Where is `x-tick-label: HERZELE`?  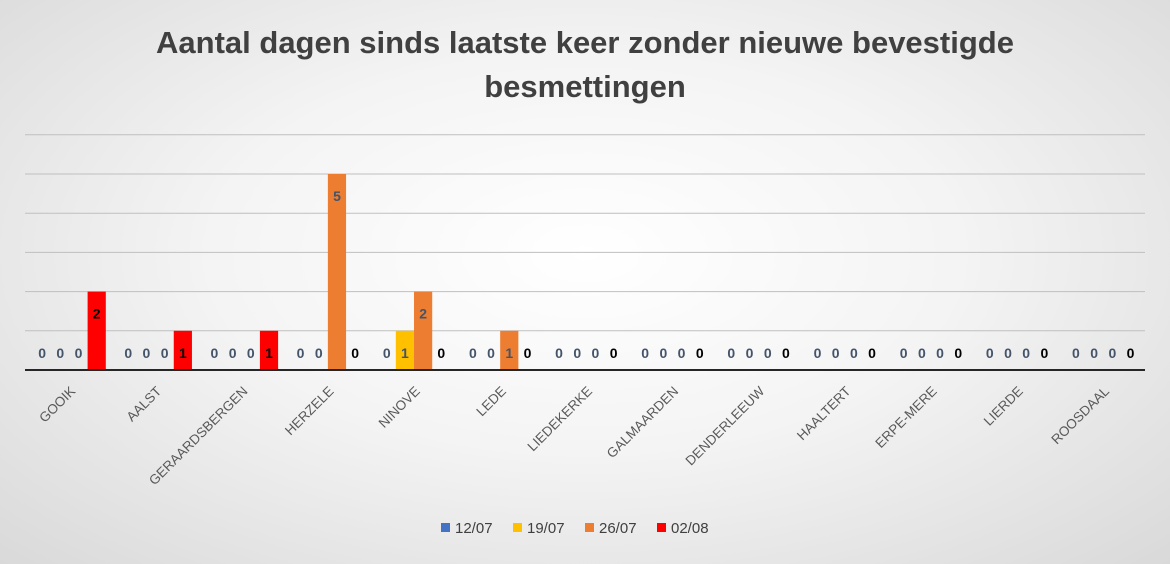
x-tick-label: HERZELE is located at coordinates (309, 411).